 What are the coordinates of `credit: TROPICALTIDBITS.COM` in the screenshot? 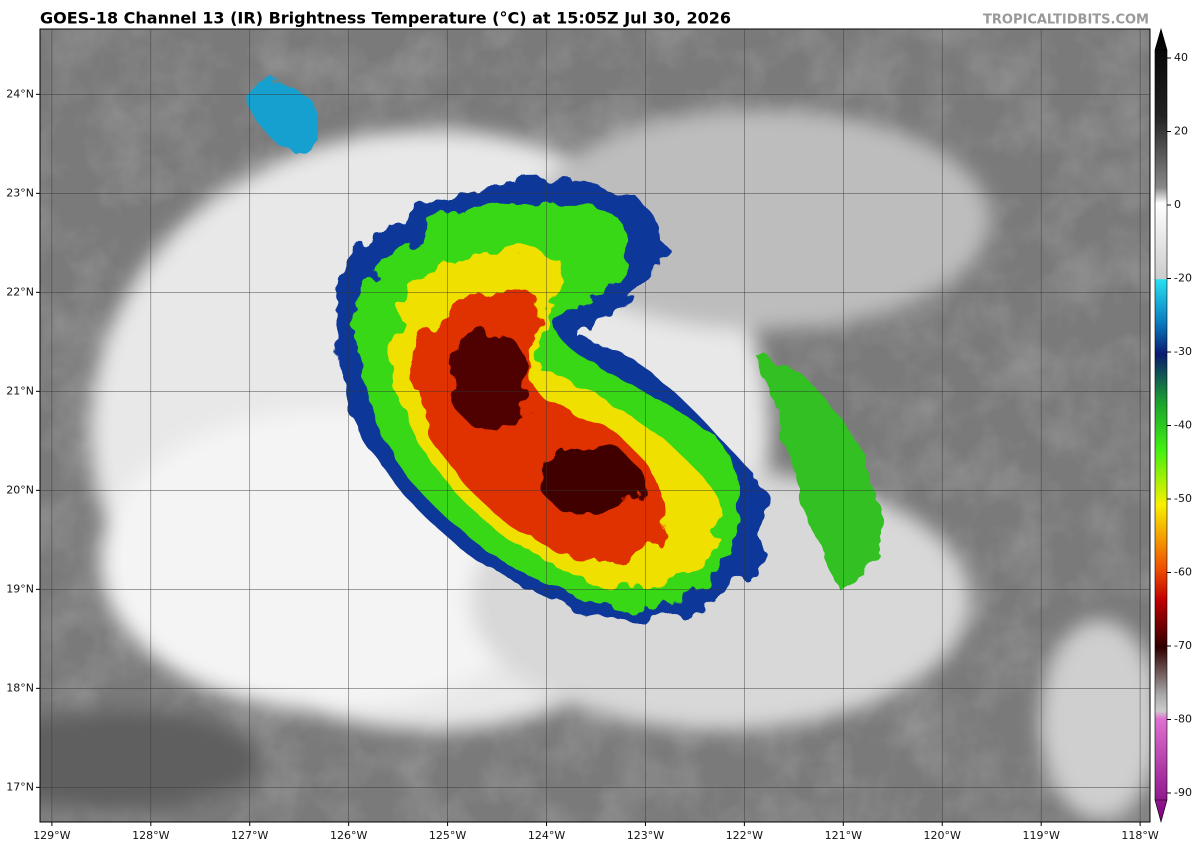 It's located at (1066, 20).